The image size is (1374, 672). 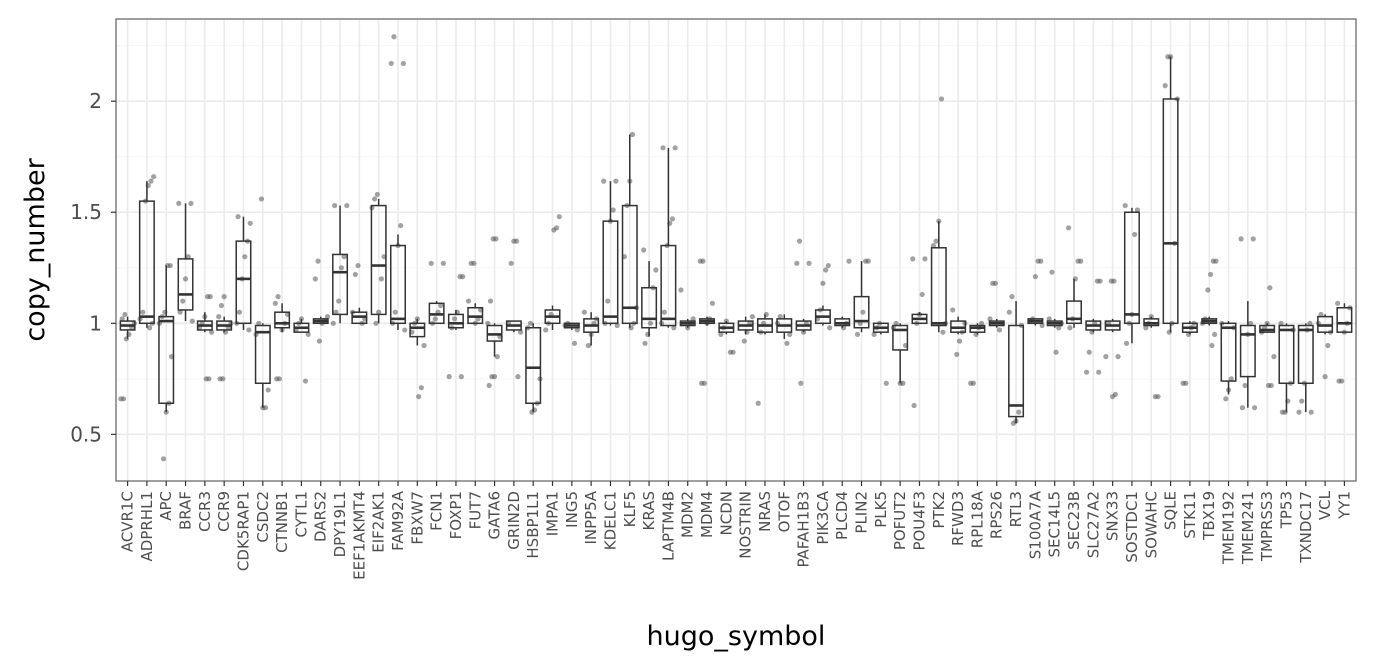 I want to click on x-tick-label: PLK5, so click(x=881, y=509).